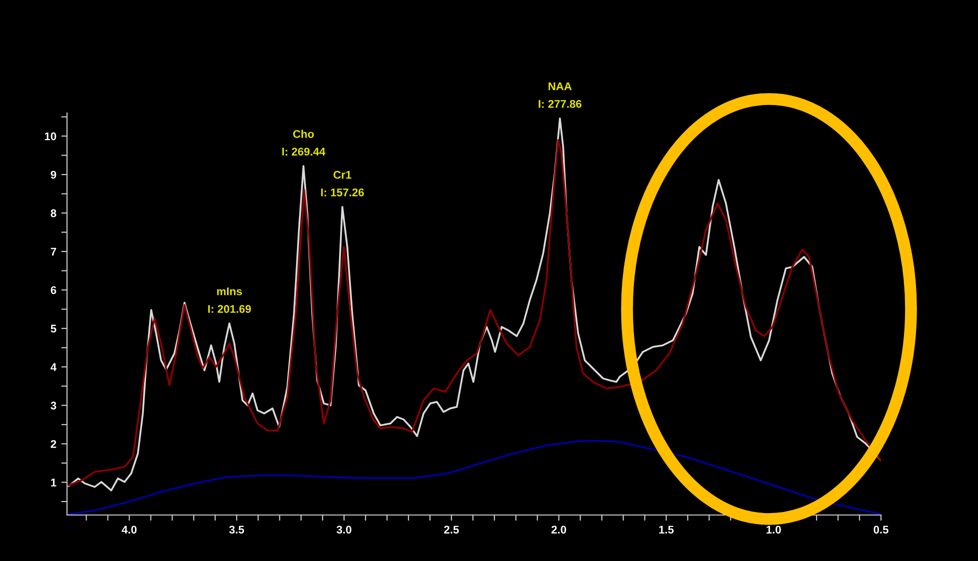 This screenshot has height=561, width=978. What do you see at coordinates (53, 290) in the screenshot?
I see `y-tick-label: 6` at bounding box center [53, 290].